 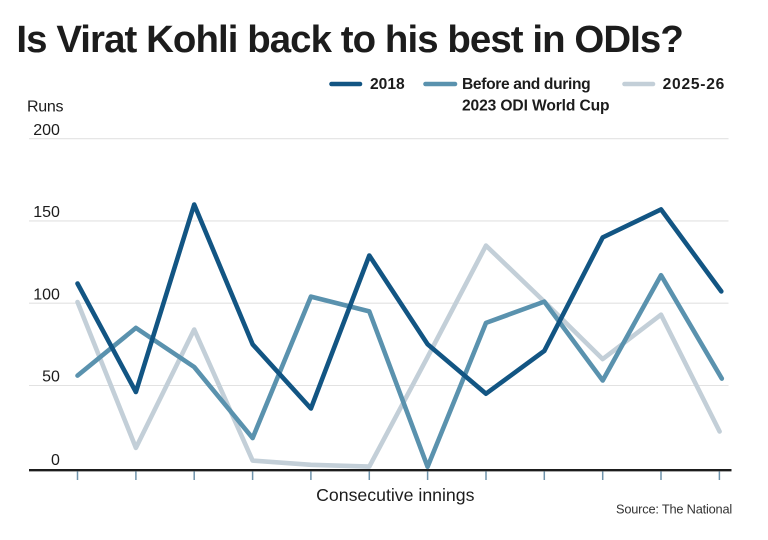 I want to click on svg-text: Runs, so click(x=45, y=107).